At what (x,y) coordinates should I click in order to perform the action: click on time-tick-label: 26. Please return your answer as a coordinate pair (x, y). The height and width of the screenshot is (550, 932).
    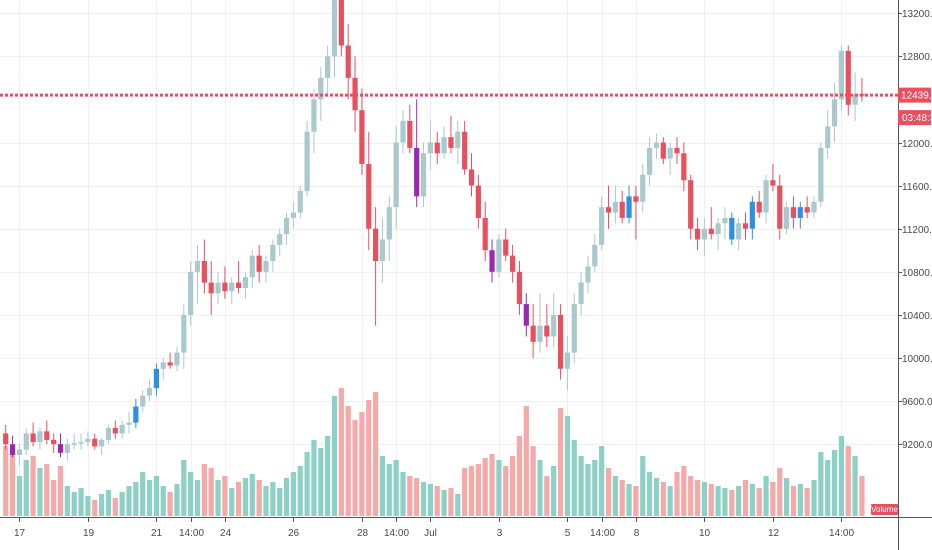
    Looking at the image, I should click on (294, 533).